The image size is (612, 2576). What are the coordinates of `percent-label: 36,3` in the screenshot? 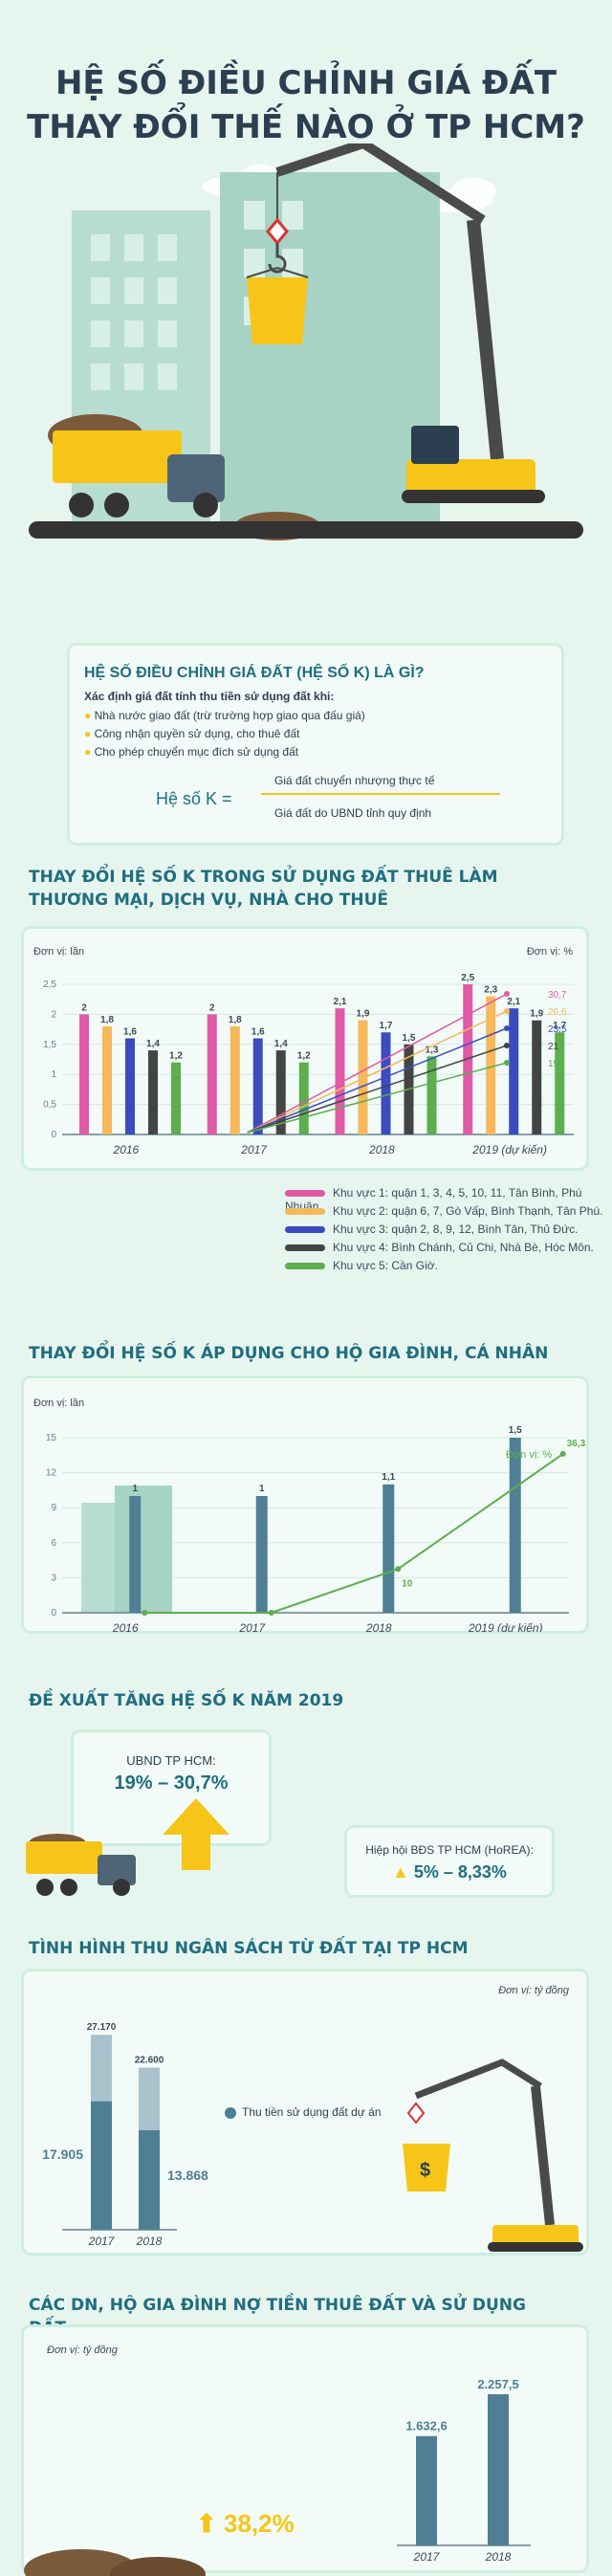 It's located at (577, 1444).